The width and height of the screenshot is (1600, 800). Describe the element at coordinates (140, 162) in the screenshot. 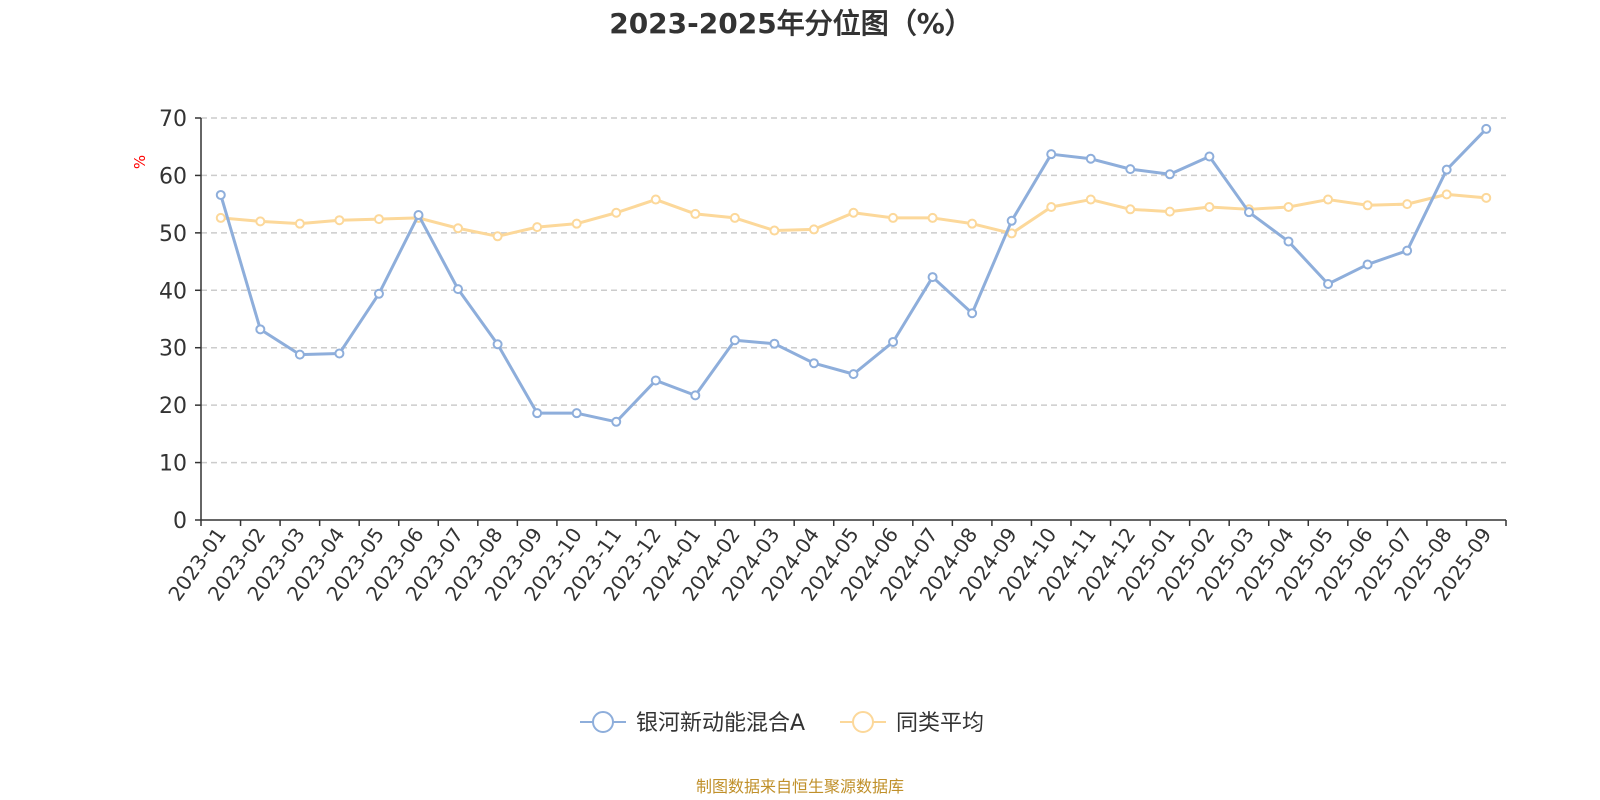

I see `y-axis-unit: %` at that location.